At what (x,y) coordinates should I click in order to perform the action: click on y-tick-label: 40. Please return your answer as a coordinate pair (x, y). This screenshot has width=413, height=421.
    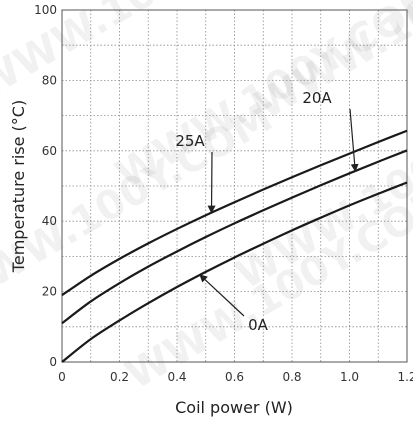
    Looking at the image, I should click on (49, 221).